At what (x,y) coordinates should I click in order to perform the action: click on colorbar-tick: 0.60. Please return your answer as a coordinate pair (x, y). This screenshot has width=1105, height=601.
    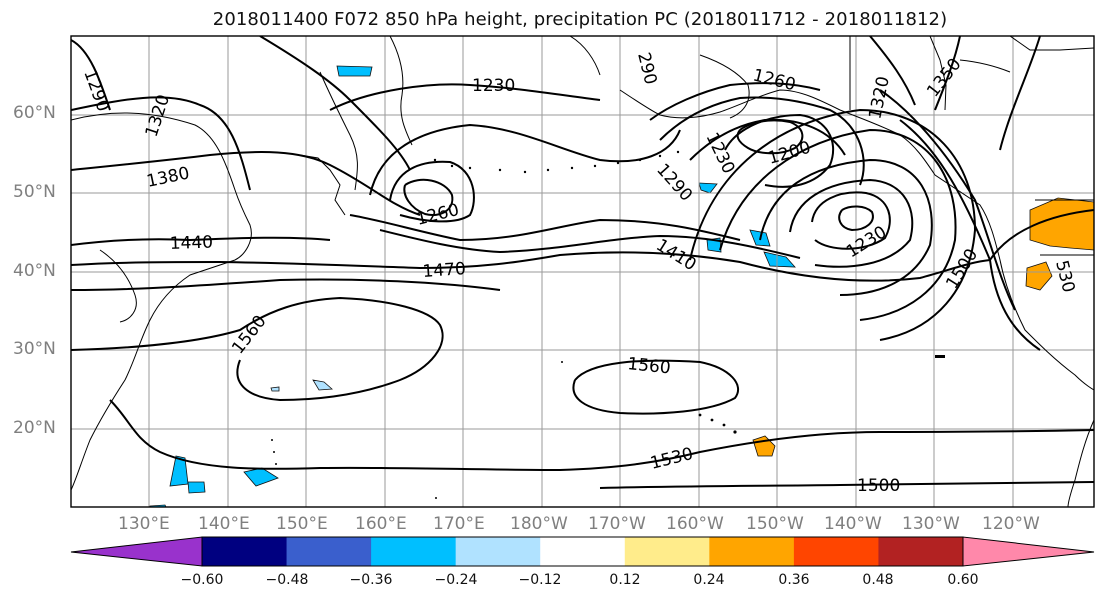
    Looking at the image, I should click on (963, 580).